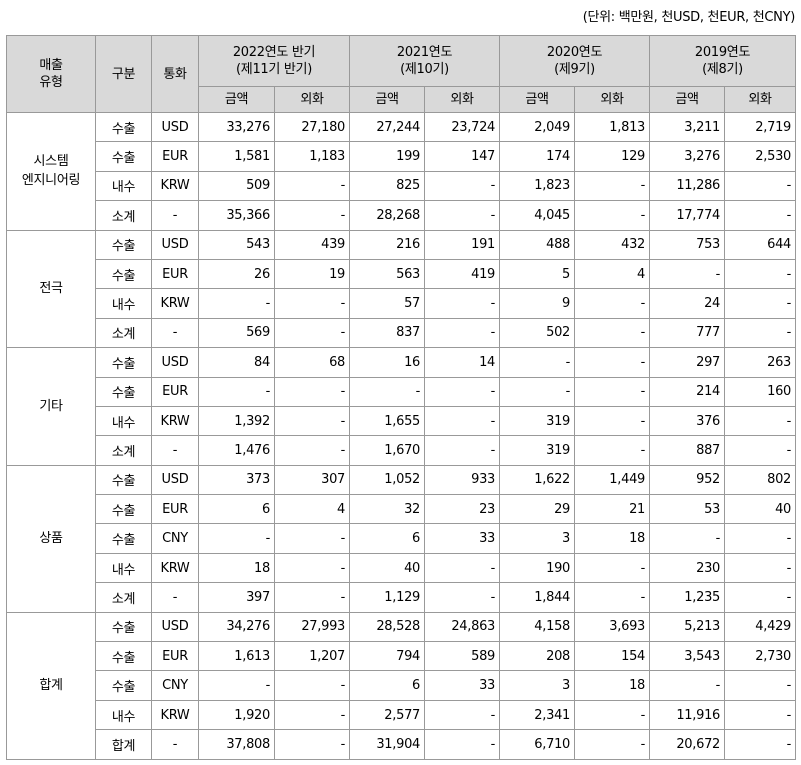  Describe the element at coordinates (462, 538) in the screenshot. I see `foreign-cell: 33` at that location.